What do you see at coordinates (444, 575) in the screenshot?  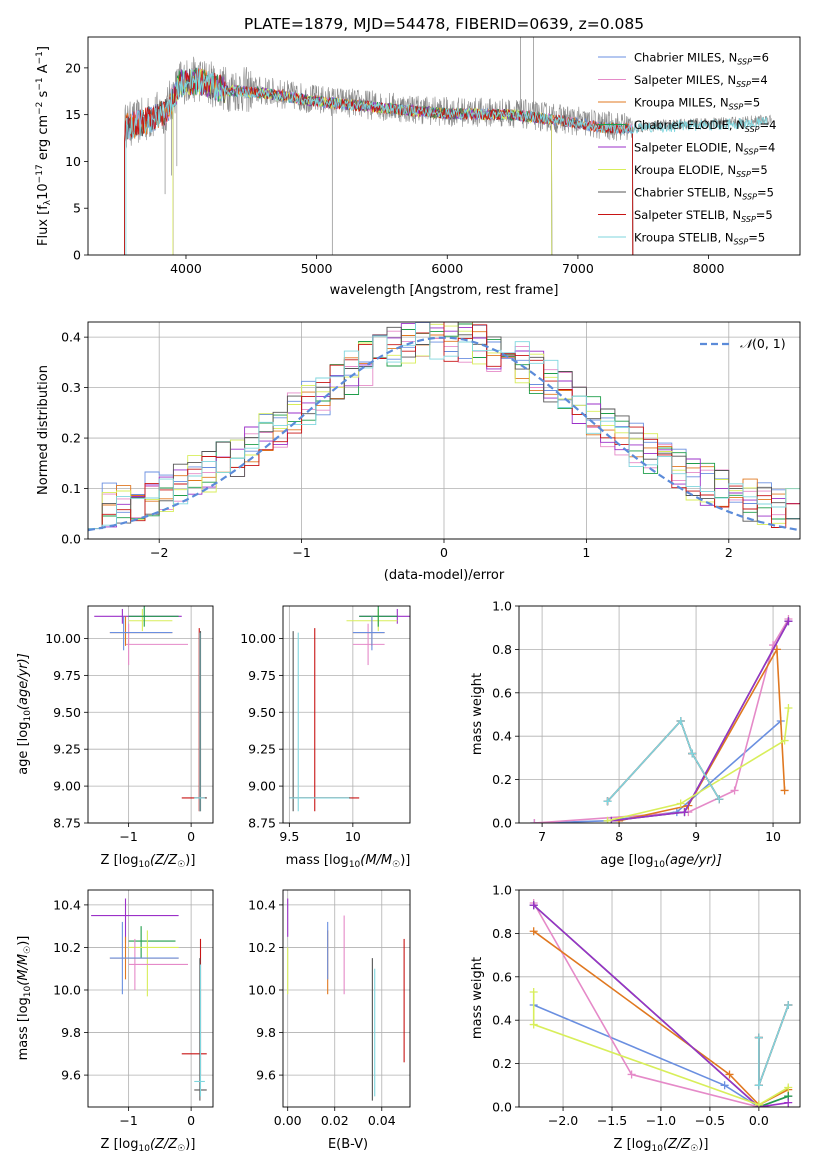 I see `residual-xlabel: (data-model)/error` at bounding box center [444, 575].